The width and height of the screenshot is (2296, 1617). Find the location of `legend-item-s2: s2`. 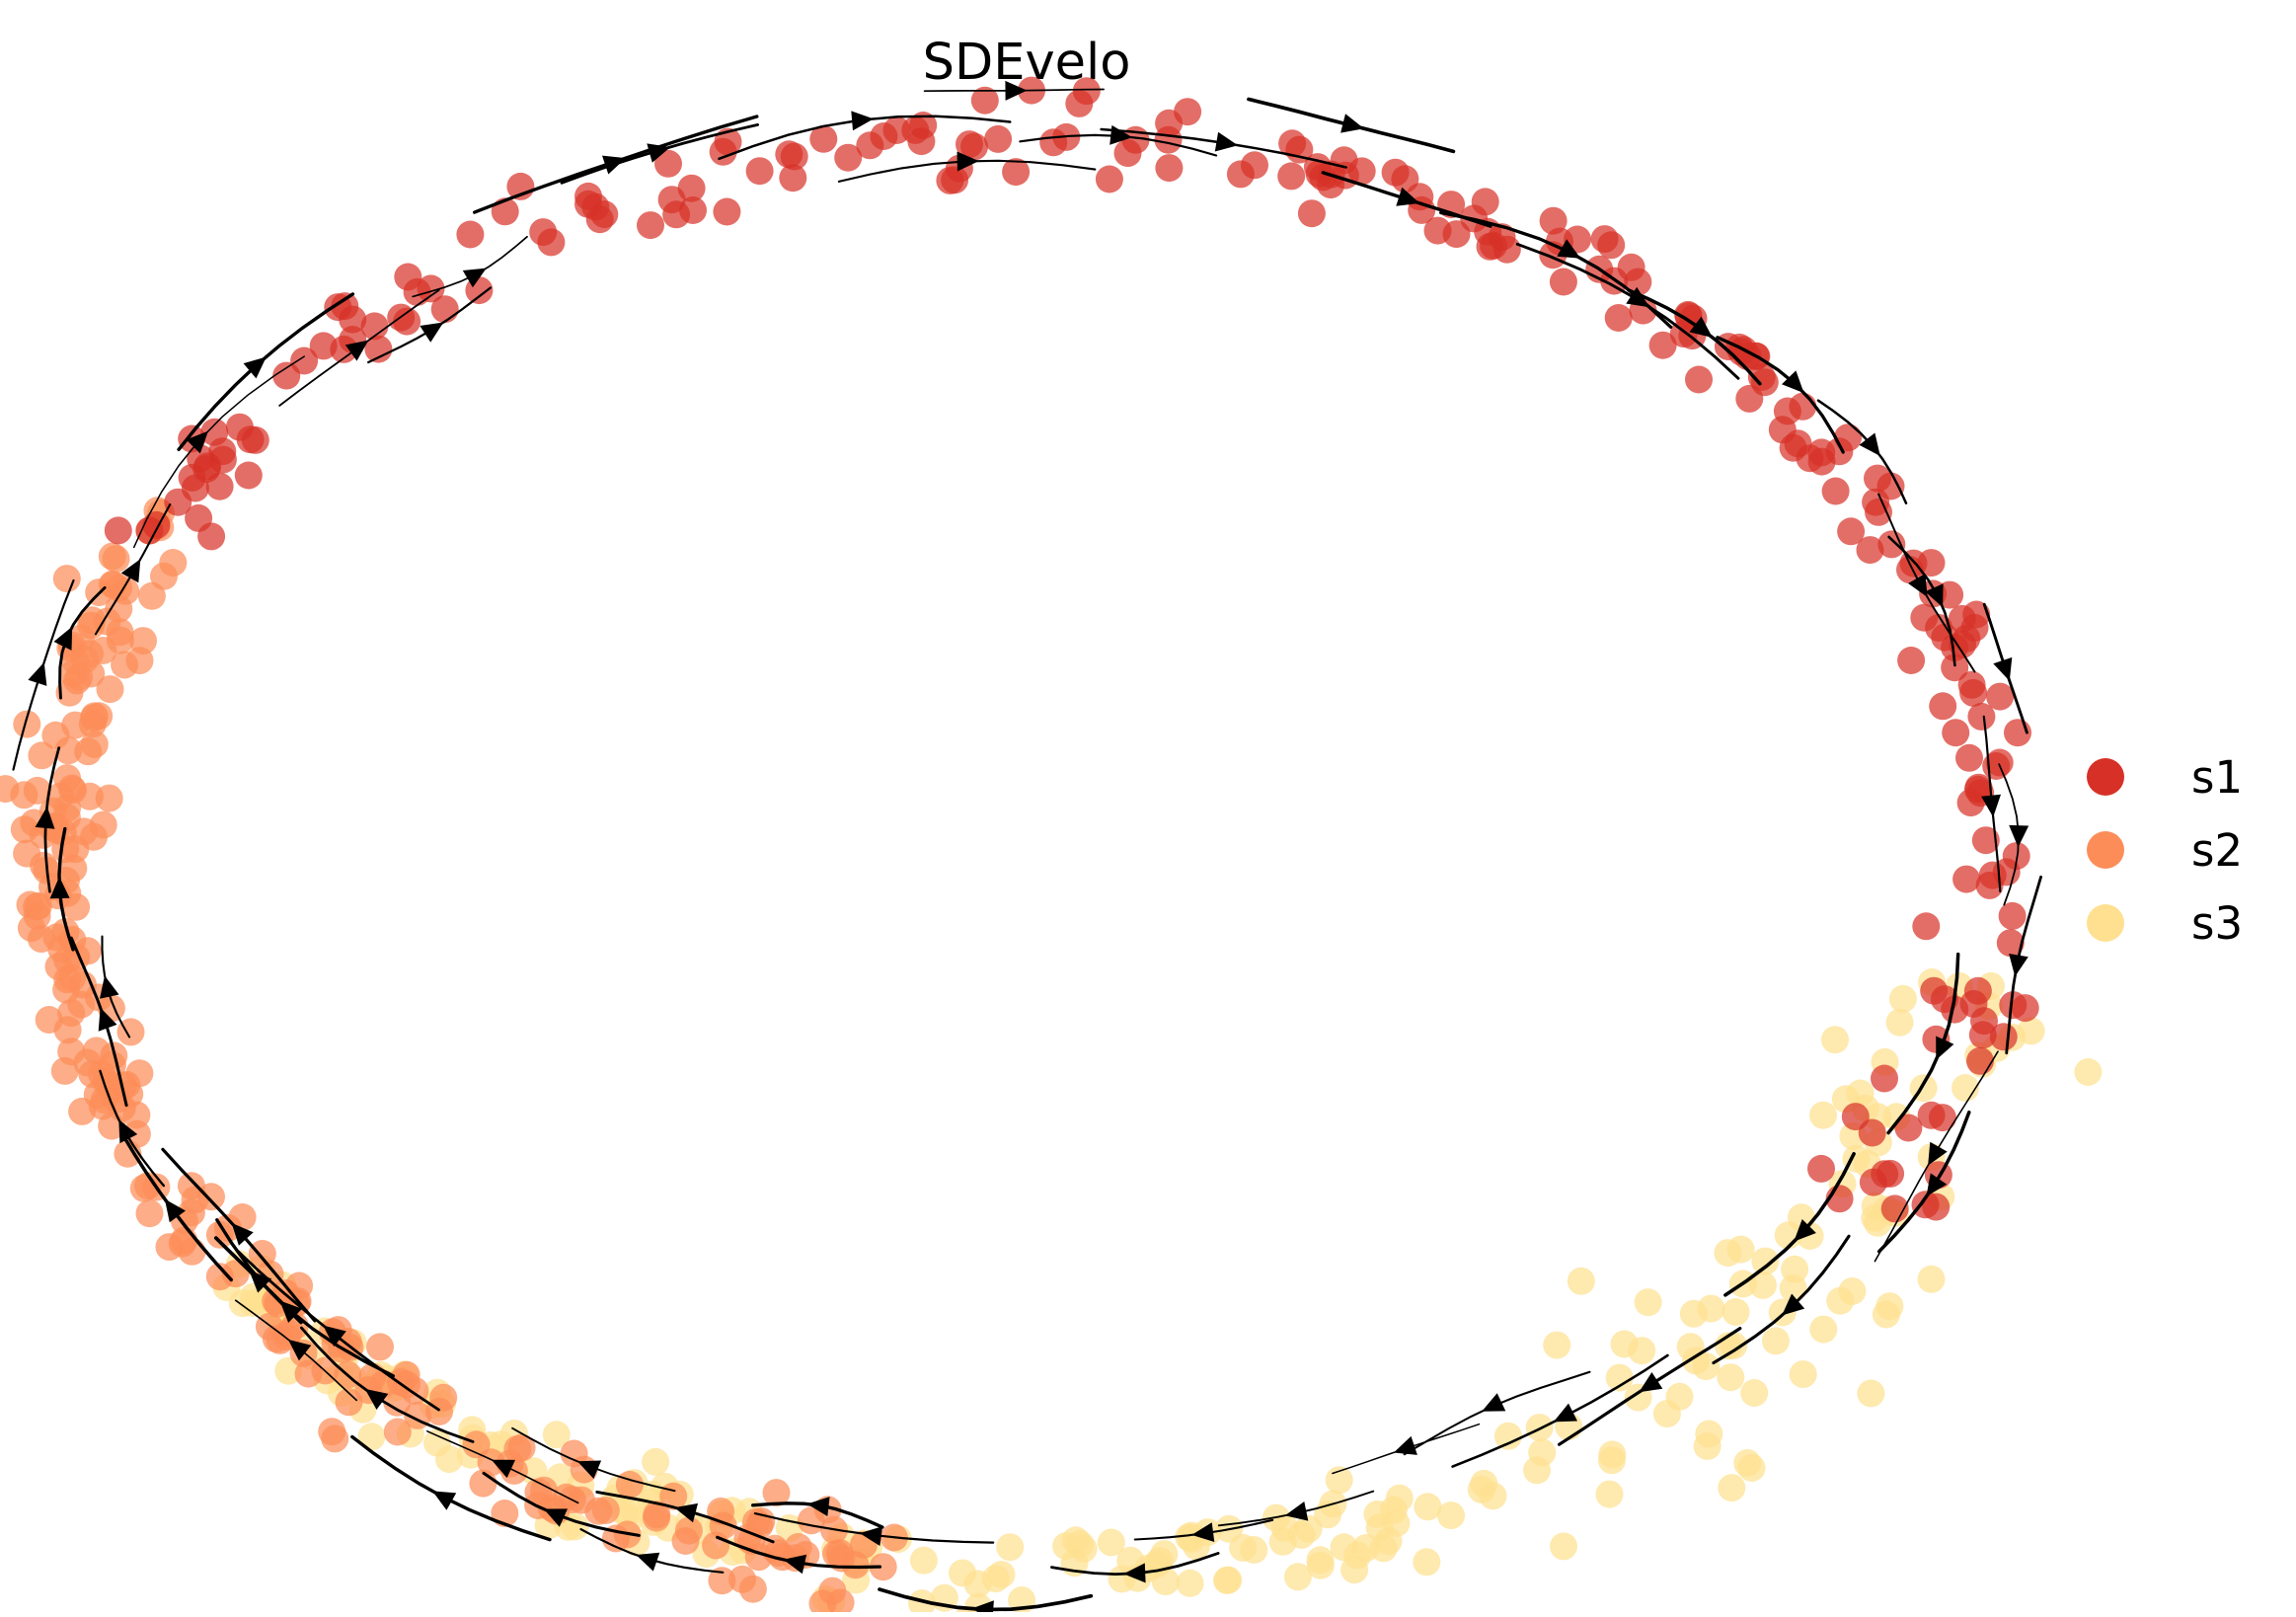

legend-item-s2: s2 is located at coordinates (2165, 850).